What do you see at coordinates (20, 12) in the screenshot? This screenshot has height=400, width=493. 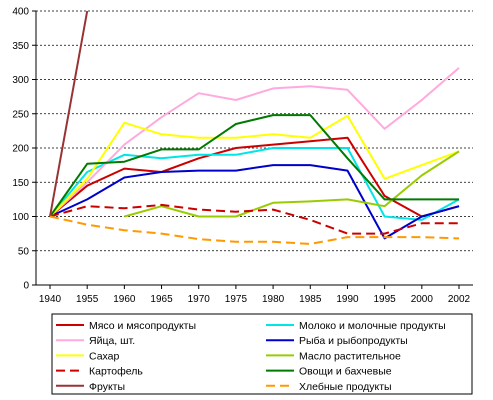 I see `y-tick-label: 400` at bounding box center [20, 12].